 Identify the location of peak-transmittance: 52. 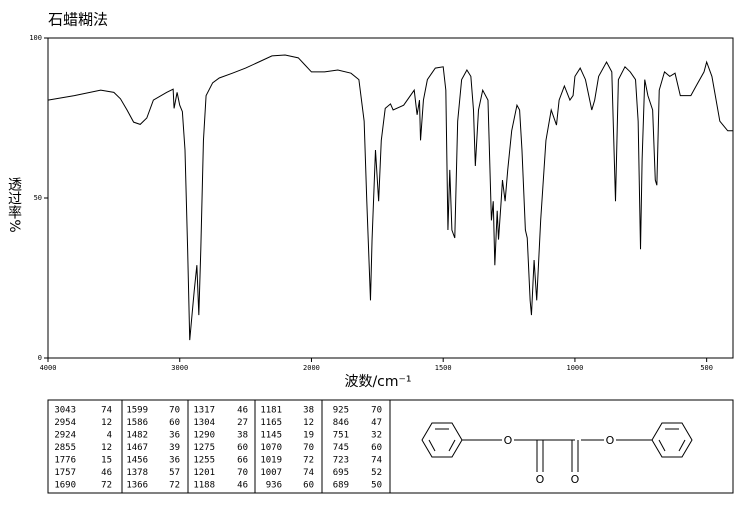
(376, 473).